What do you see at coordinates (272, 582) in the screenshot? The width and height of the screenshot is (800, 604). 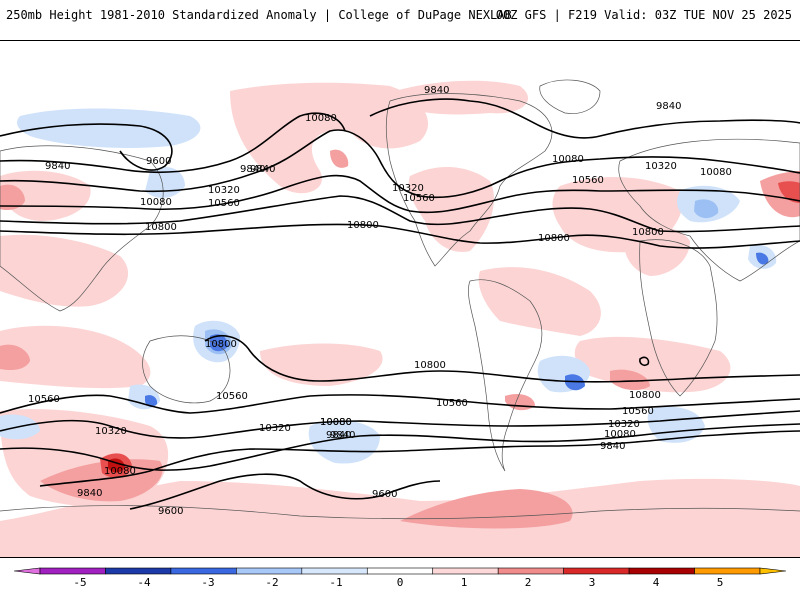 I see `colorbar-label: -2` at bounding box center [272, 582].